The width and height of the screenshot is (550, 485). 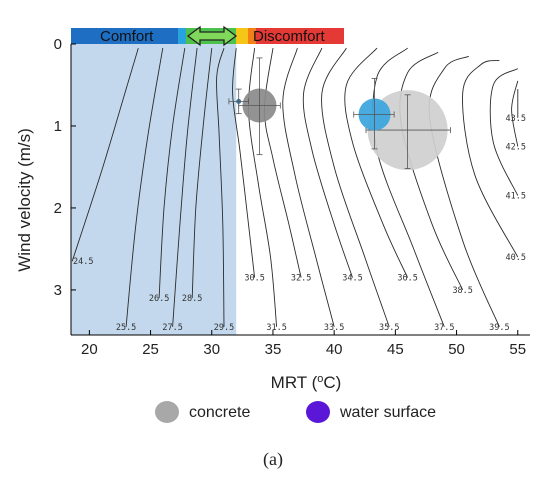 What do you see at coordinates (499, 328) in the screenshot?
I see `contour-label: 39.5` at bounding box center [499, 328].